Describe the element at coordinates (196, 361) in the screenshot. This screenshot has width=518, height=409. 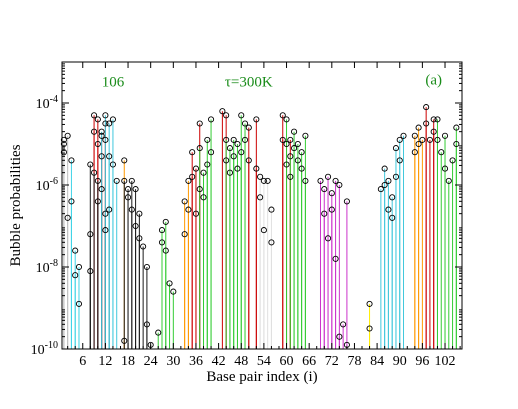
I see `x-tick-label: 36` at that location.